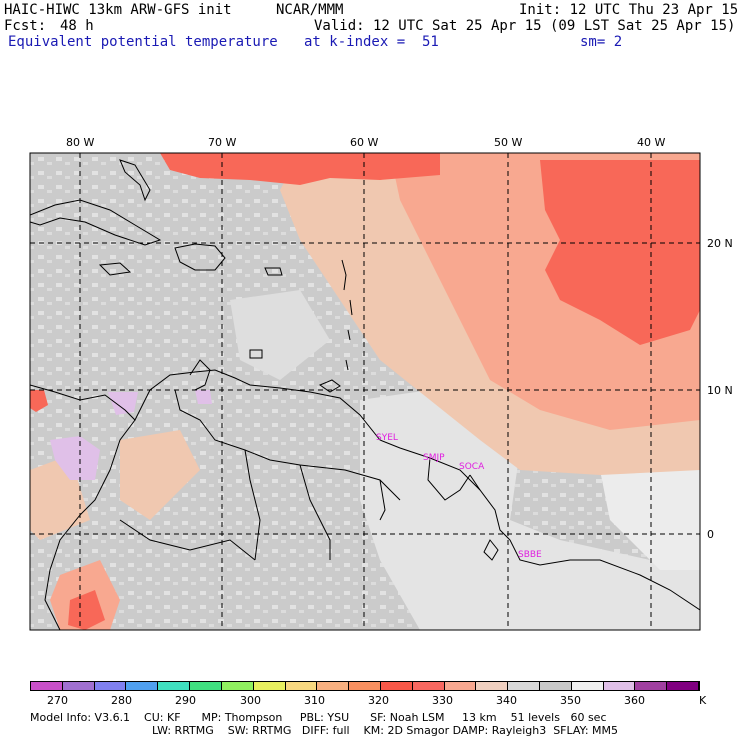 This screenshot has height=740, width=740. Describe the element at coordinates (314, 700) in the screenshot. I see `colorbar-tick-label: 310` at that location.